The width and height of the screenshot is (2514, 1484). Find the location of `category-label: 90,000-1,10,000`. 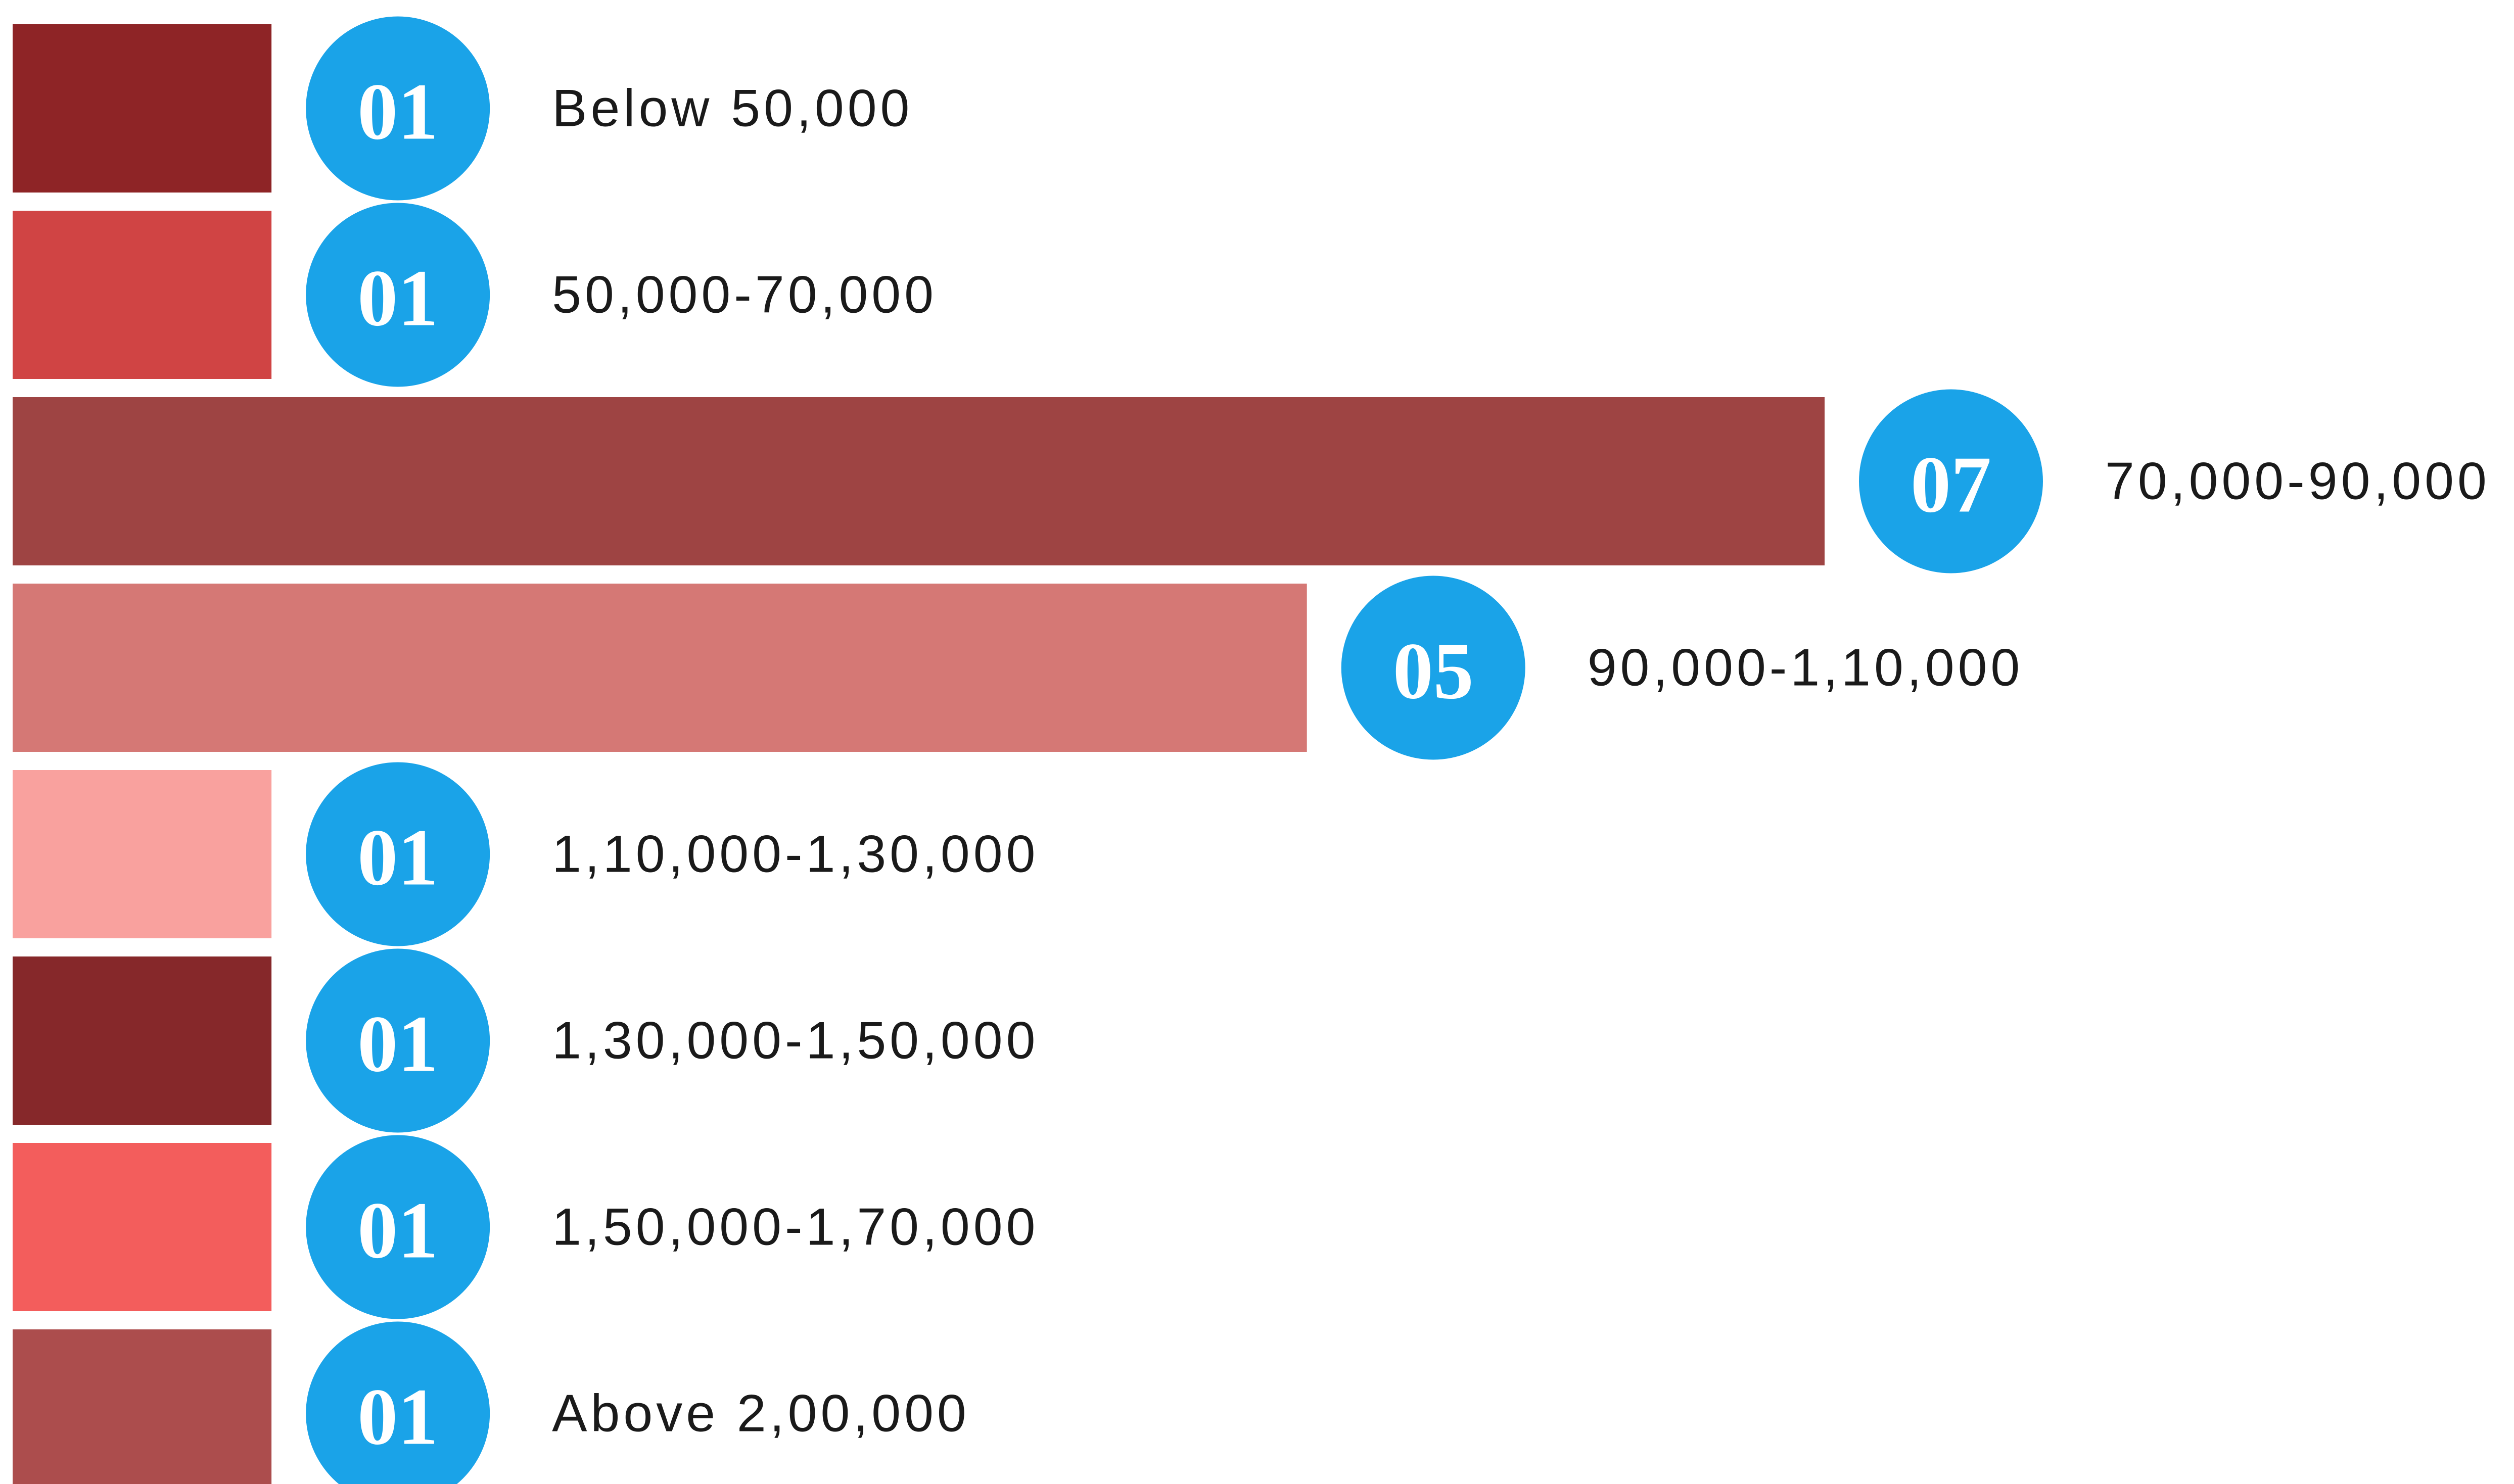

category-label: 90,000-1,10,000 is located at coordinates (1806, 668).